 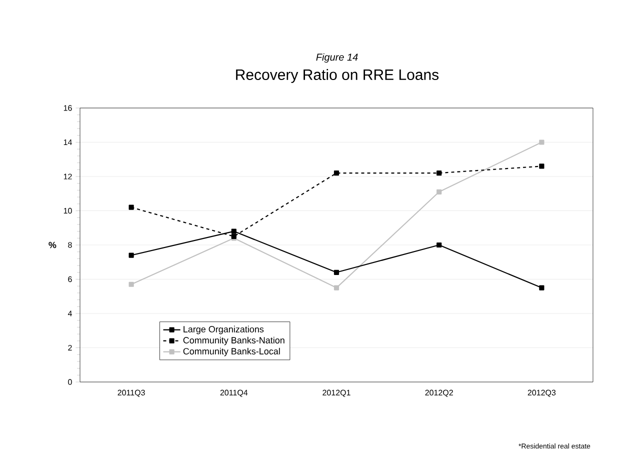 What do you see at coordinates (52, 245) in the screenshot?
I see `y-axis-title: %` at bounding box center [52, 245].